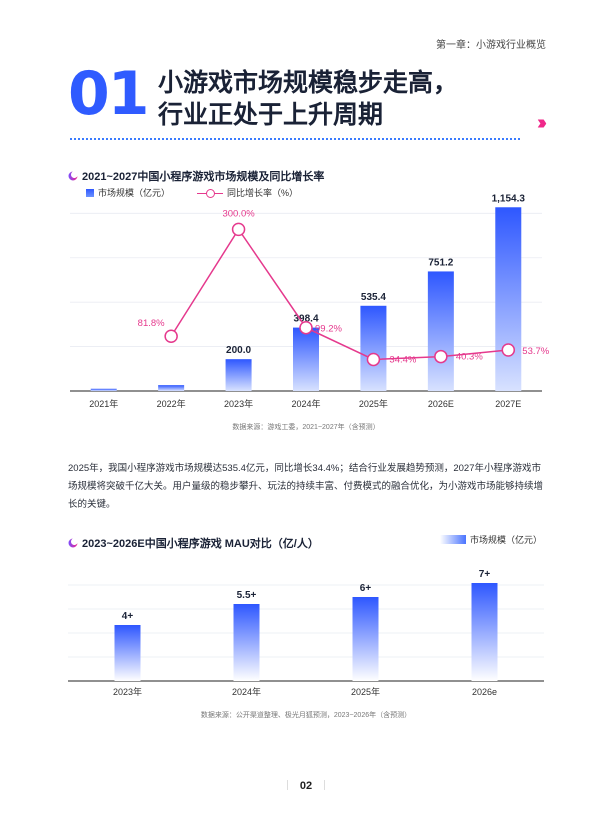  Describe the element at coordinates (238, 350) in the screenshot. I see `bar-value-label: 200.0` at that location.